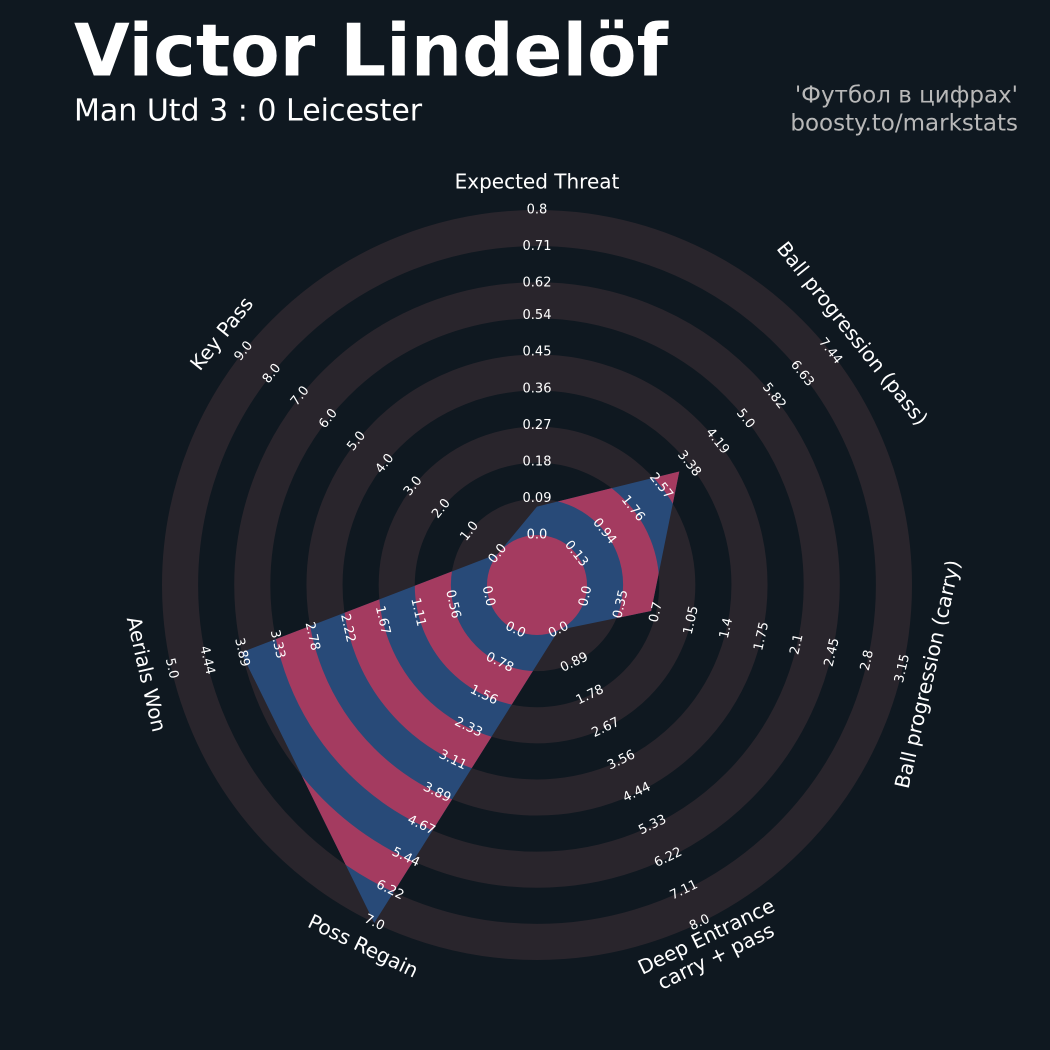 This screenshot has height=1050, width=1050. What do you see at coordinates (620, 604) in the screenshot?
I see `tick-label: 0.35` at bounding box center [620, 604].